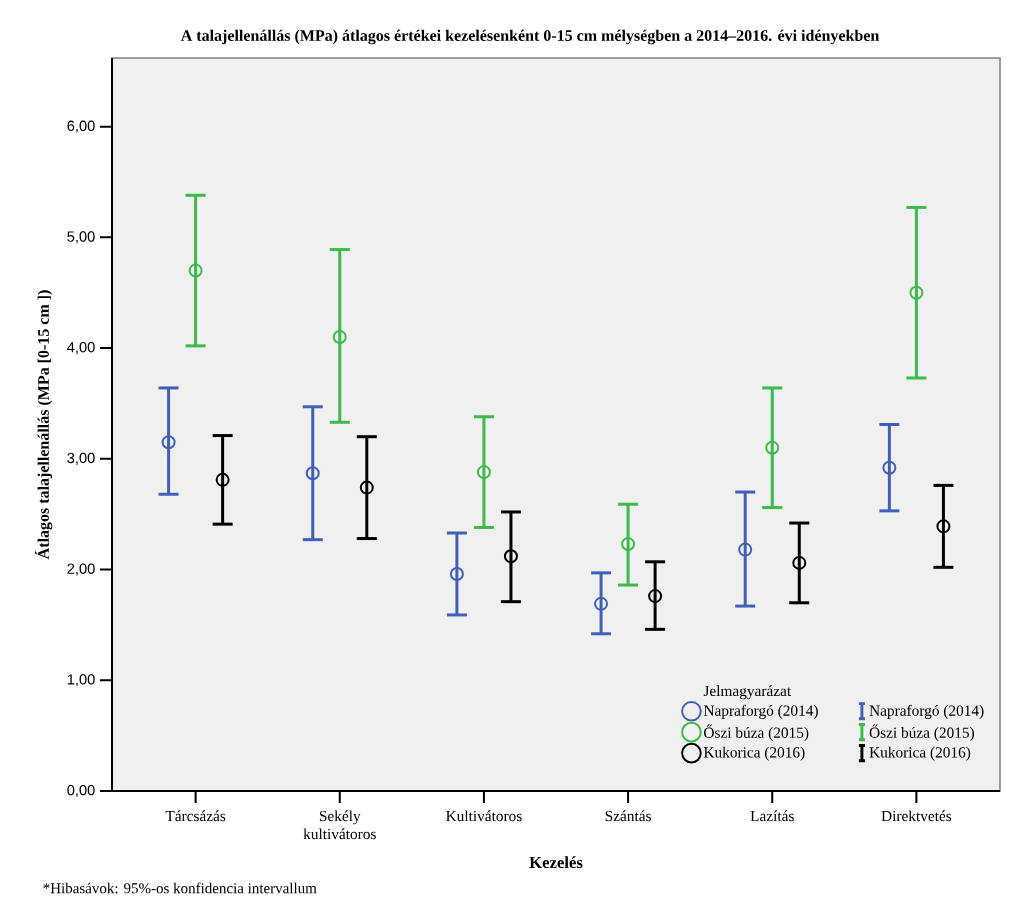 The image size is (1024, 918). What do you see at coordinates (81, 458) in the screenshot?
I see `y-tick-label: 3,00` at bounding box center [81, 458].